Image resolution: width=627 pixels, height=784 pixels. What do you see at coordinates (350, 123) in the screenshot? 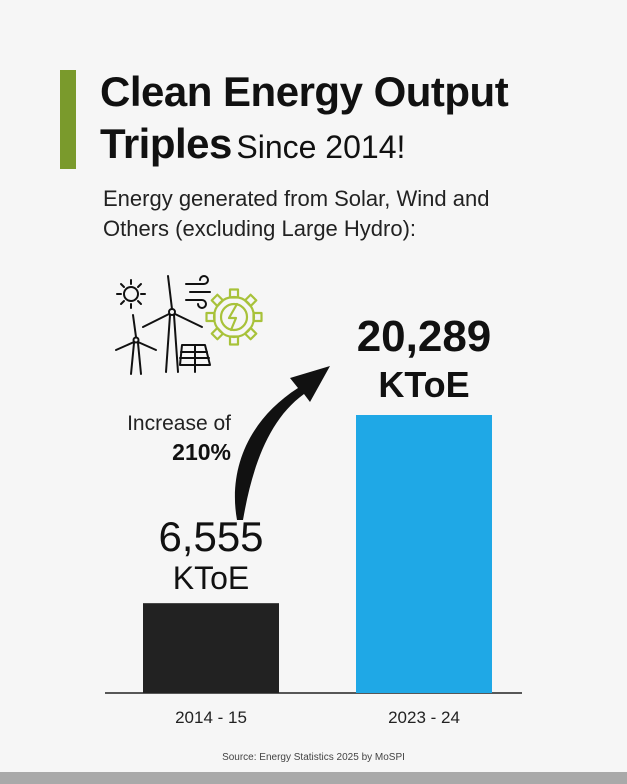
I see `page-title: Clean Energy Output Triples Since 2014!` at bounding box center [350, 123].